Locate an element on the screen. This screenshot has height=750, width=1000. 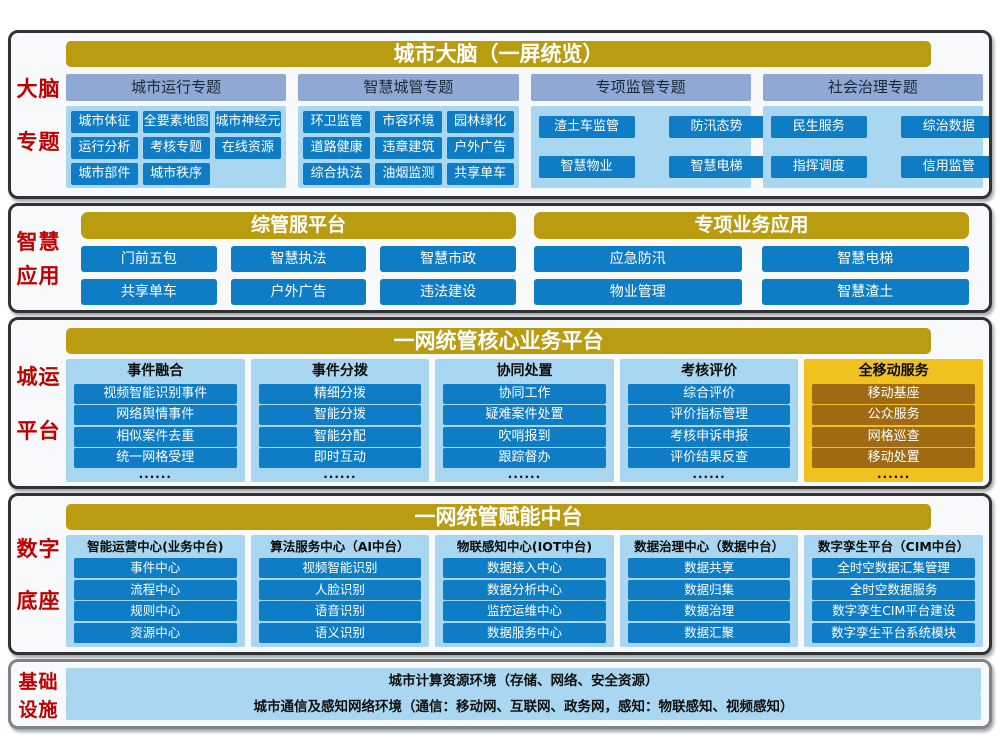
core-chip-list: 移动基座 公众服务 网格巡查 移动处置 is located at coordinates (893, 426).